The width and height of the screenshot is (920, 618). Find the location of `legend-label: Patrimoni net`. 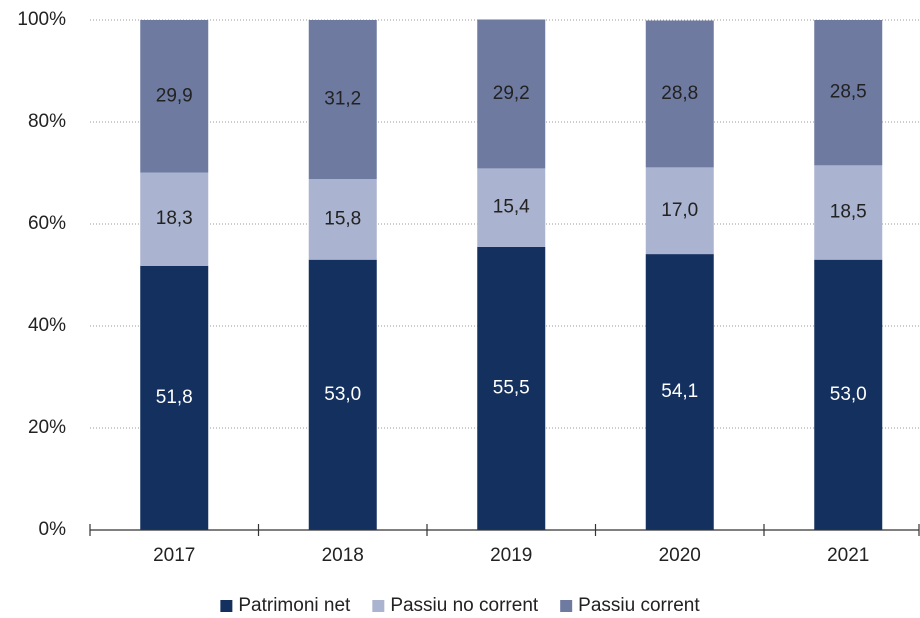

legend-label: Patrimoni net is located at coordinates (294, 605).